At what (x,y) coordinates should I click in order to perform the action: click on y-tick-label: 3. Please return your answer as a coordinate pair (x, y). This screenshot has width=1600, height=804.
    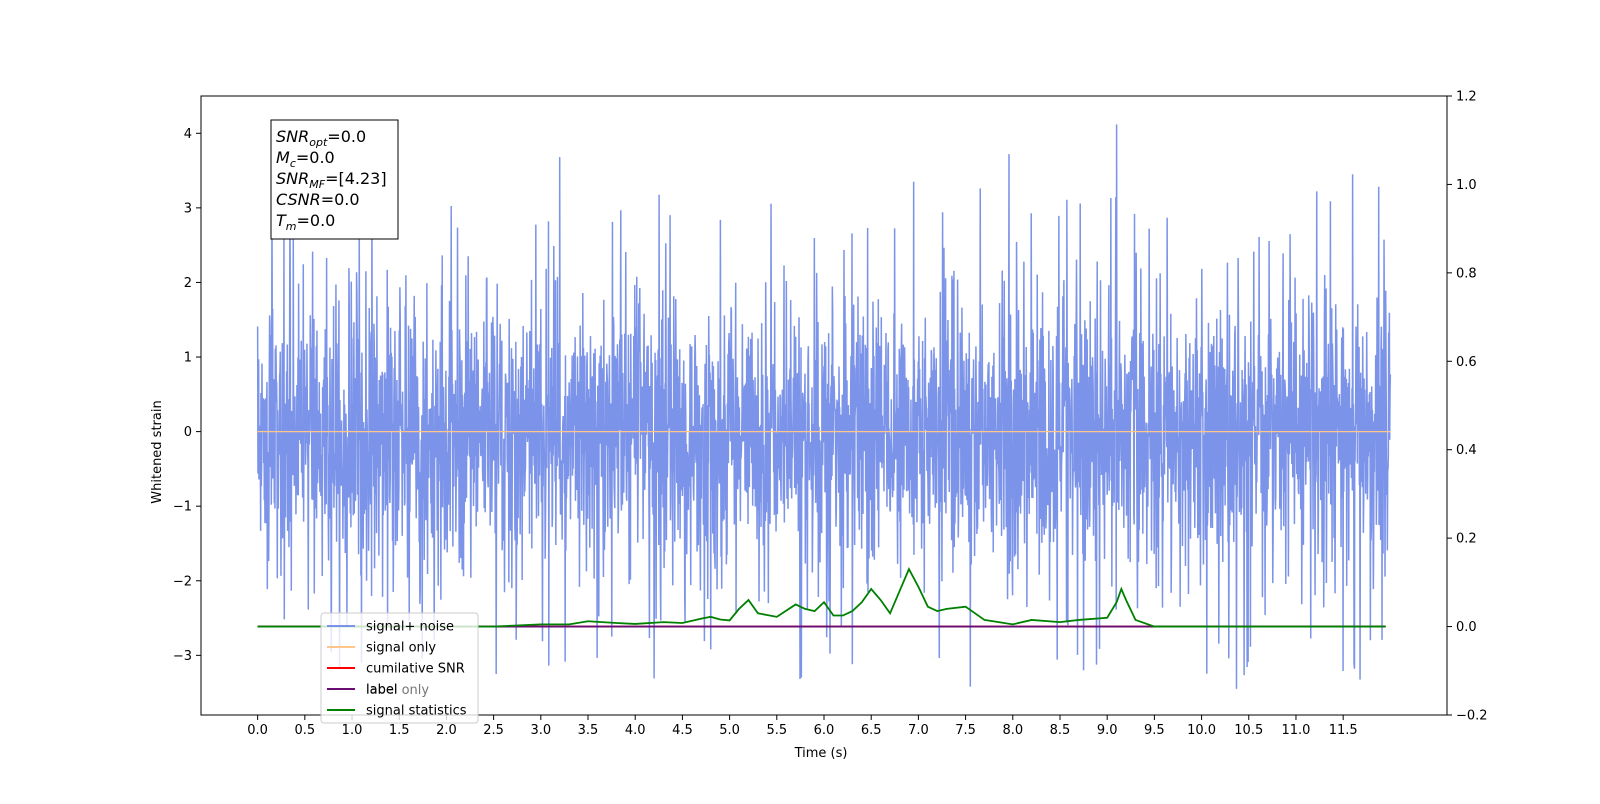
    Looking at the image, I should click on (188, 208).